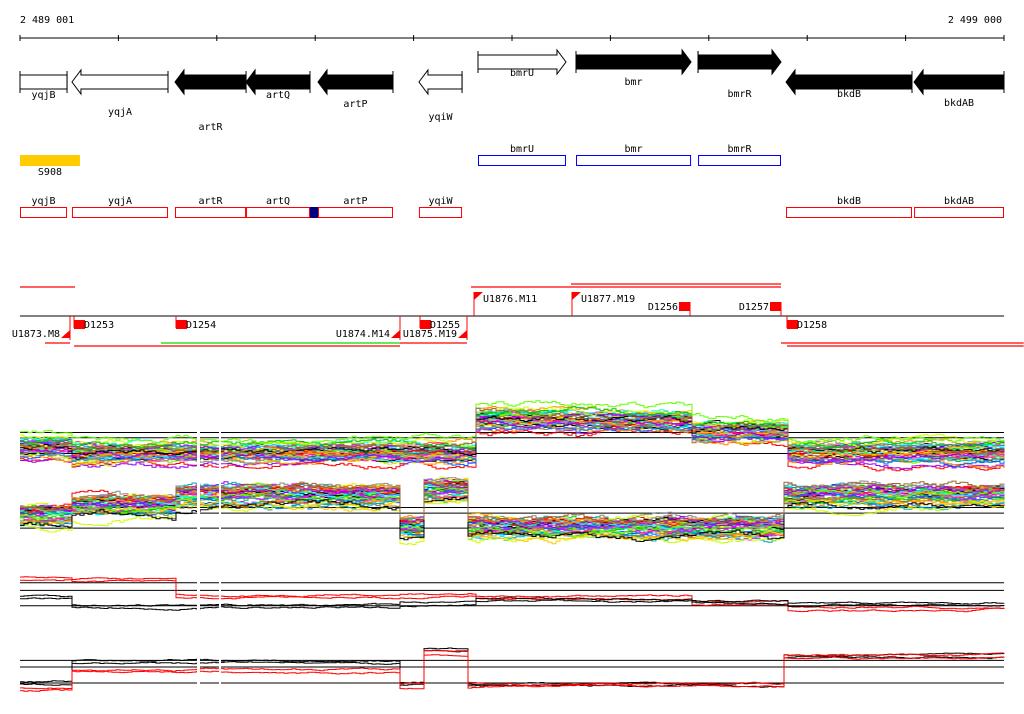 The width and height of the screenshot is (1024, 714). I want to click on ruler-end-label: 2 499 000, so click(975, 20).